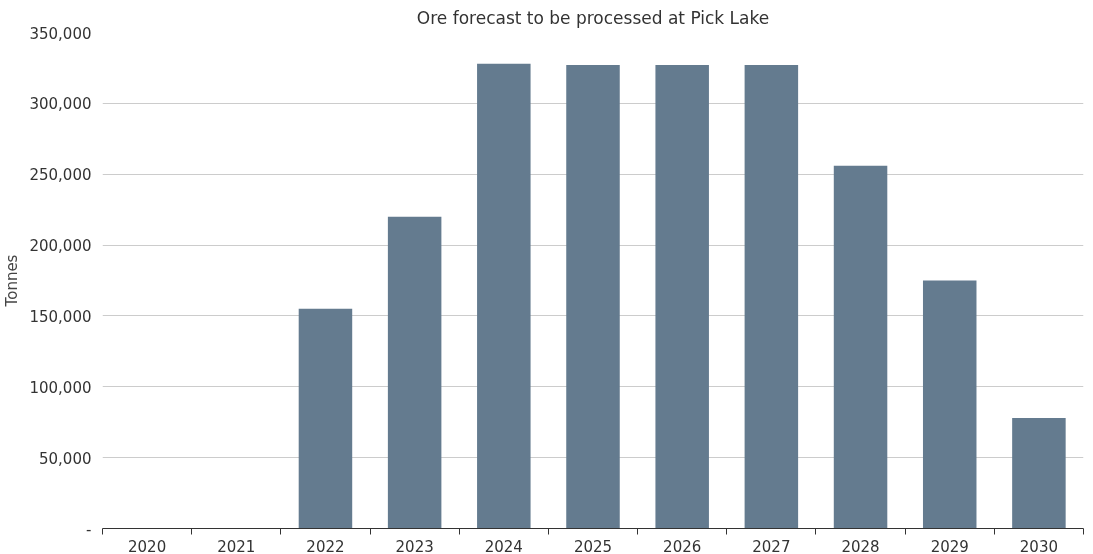 Image resolution: width=1093 pixels, height=554 pixels. Describe the element at coordinates (771, 545) in the screenshot. I see `x-tick-label: 2027` at that location.